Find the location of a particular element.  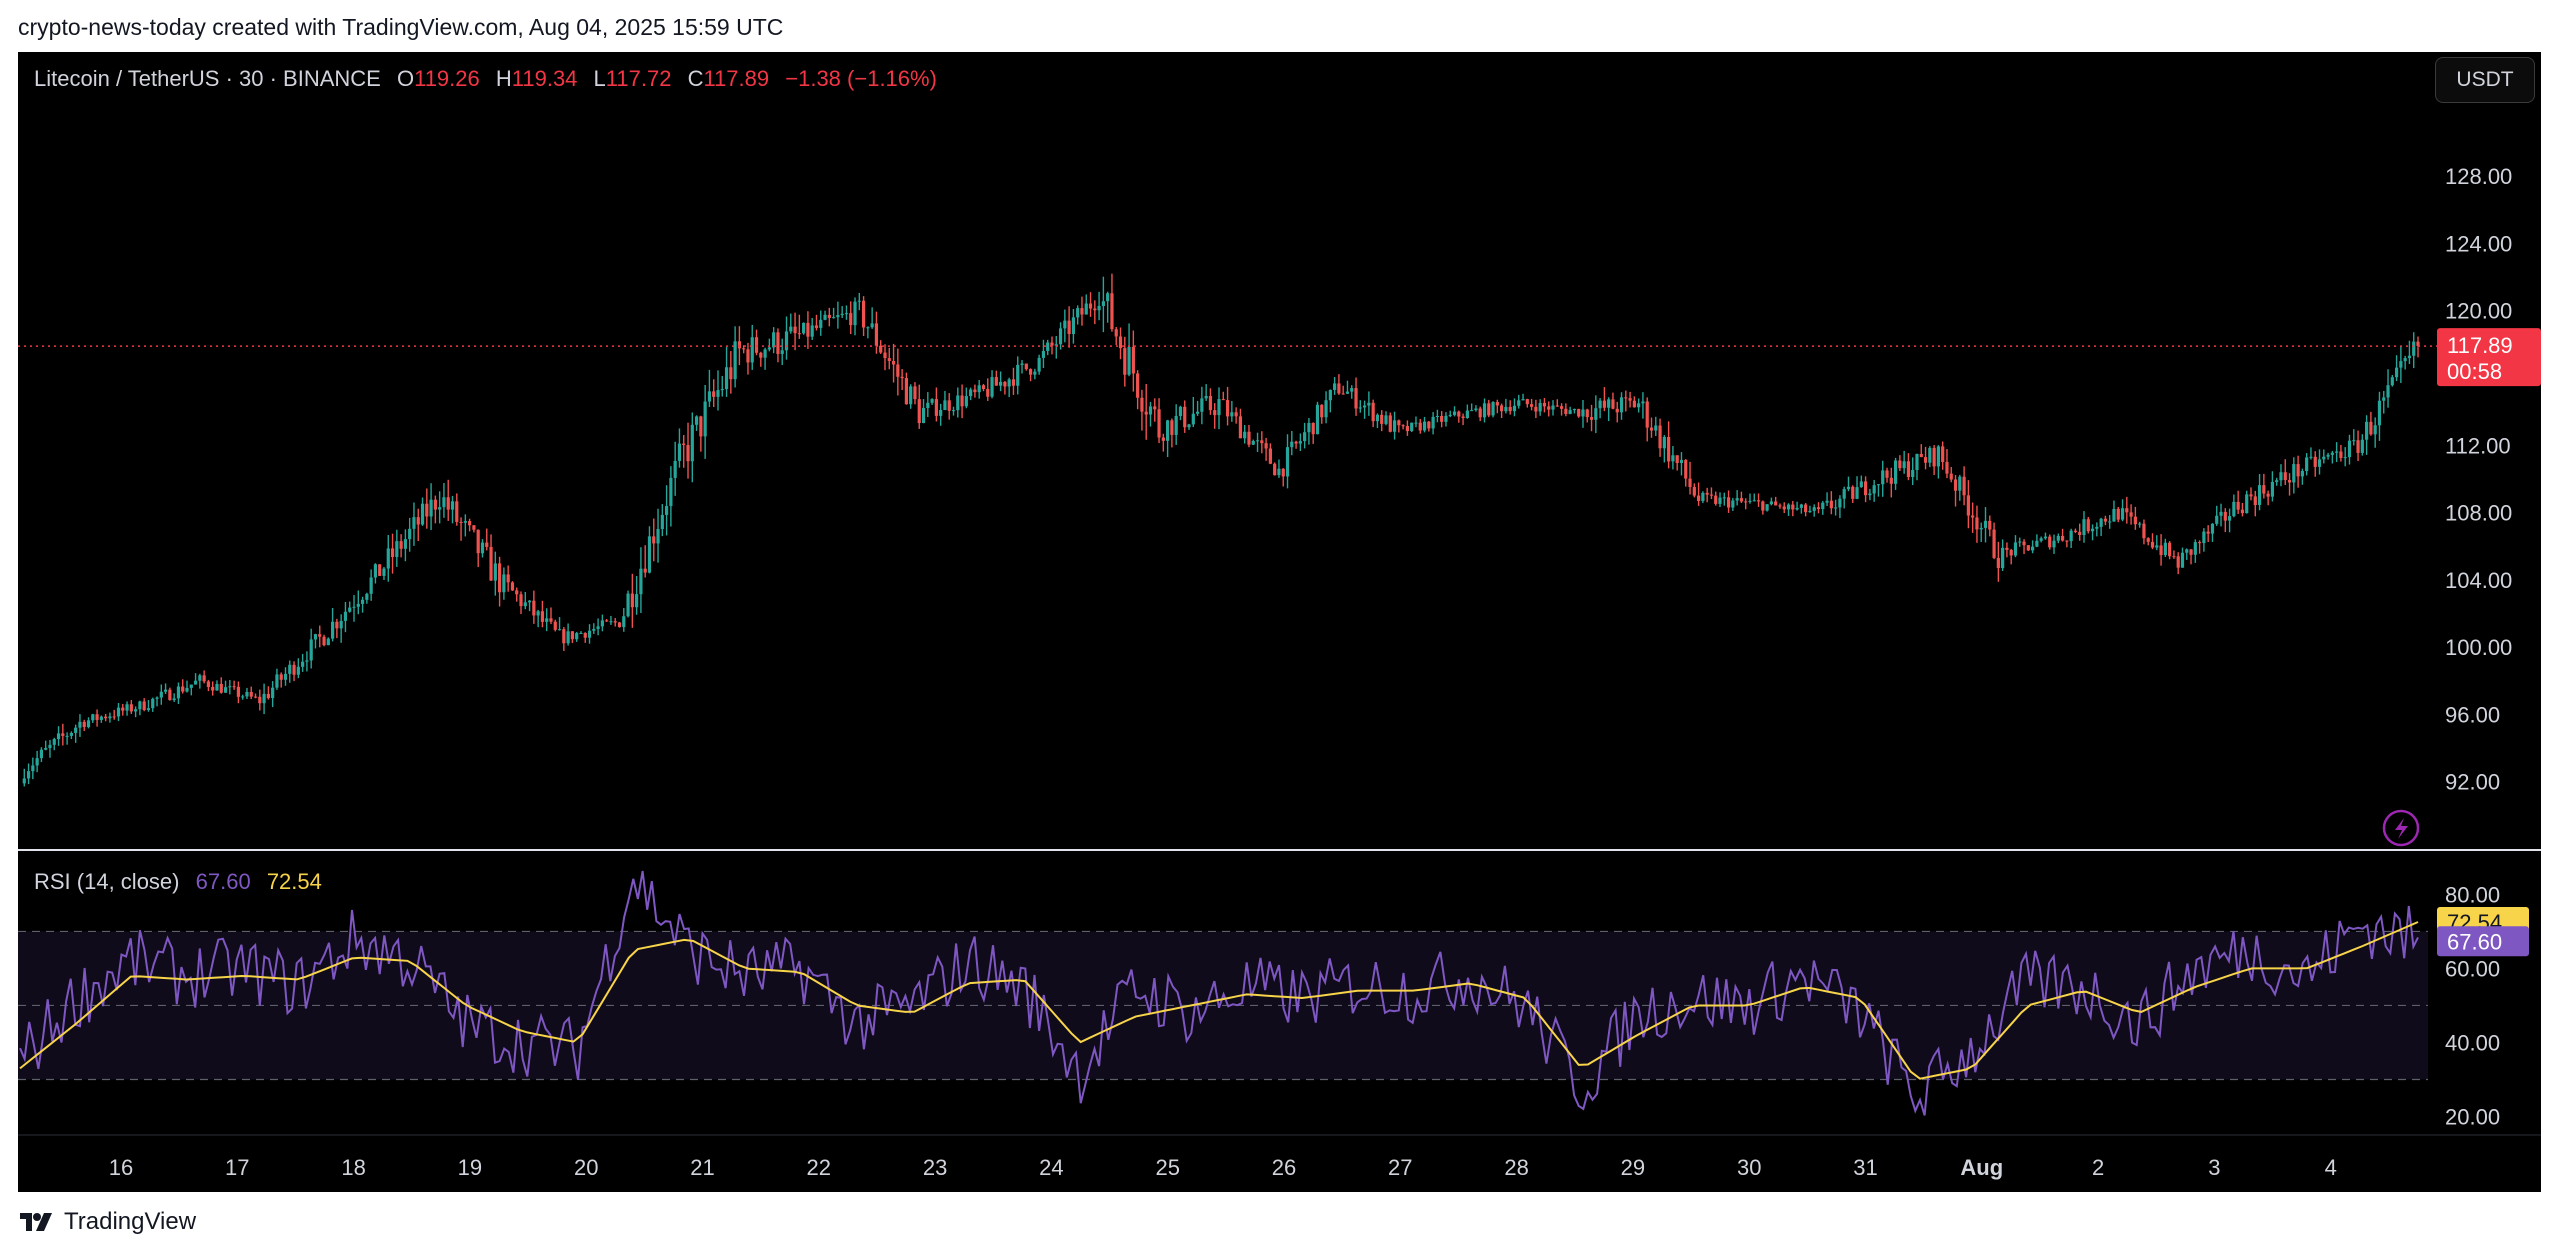

price-tick-label: 124.00 is located at coordinates (2478, 243).